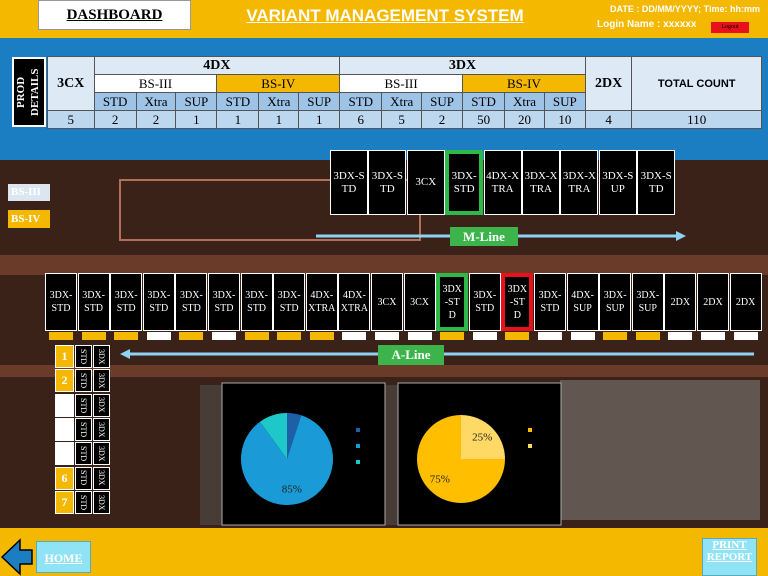 The image size is (768, 576). Describe the element at coordinates (385, 15) in the screenshot. I see `app-title: VARIANT MANAGEMENT SYSTEM` at that location.